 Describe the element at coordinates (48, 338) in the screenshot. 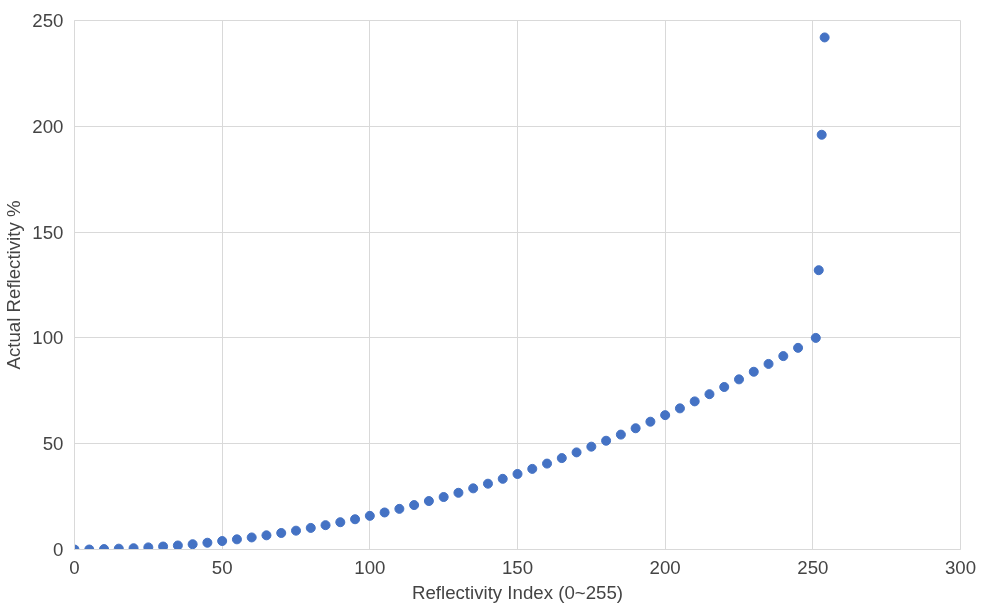

I see `y-tick-label: 100` at that location.